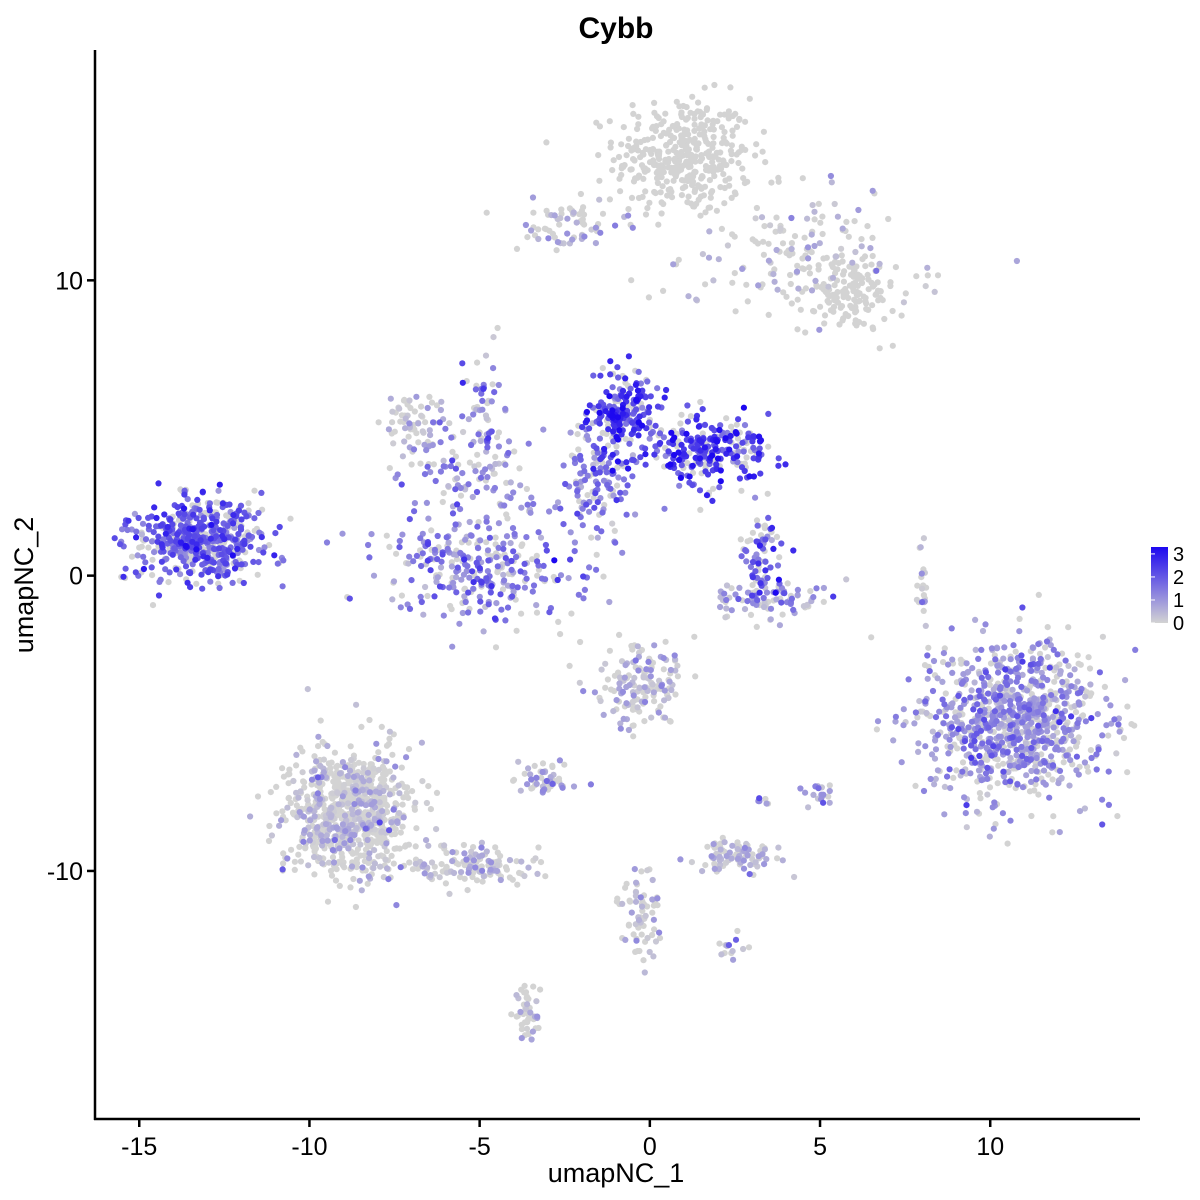  Describe the element at coordinates (650, 1147) in the screenshot. I see `x-tick-label: 0` at that location.